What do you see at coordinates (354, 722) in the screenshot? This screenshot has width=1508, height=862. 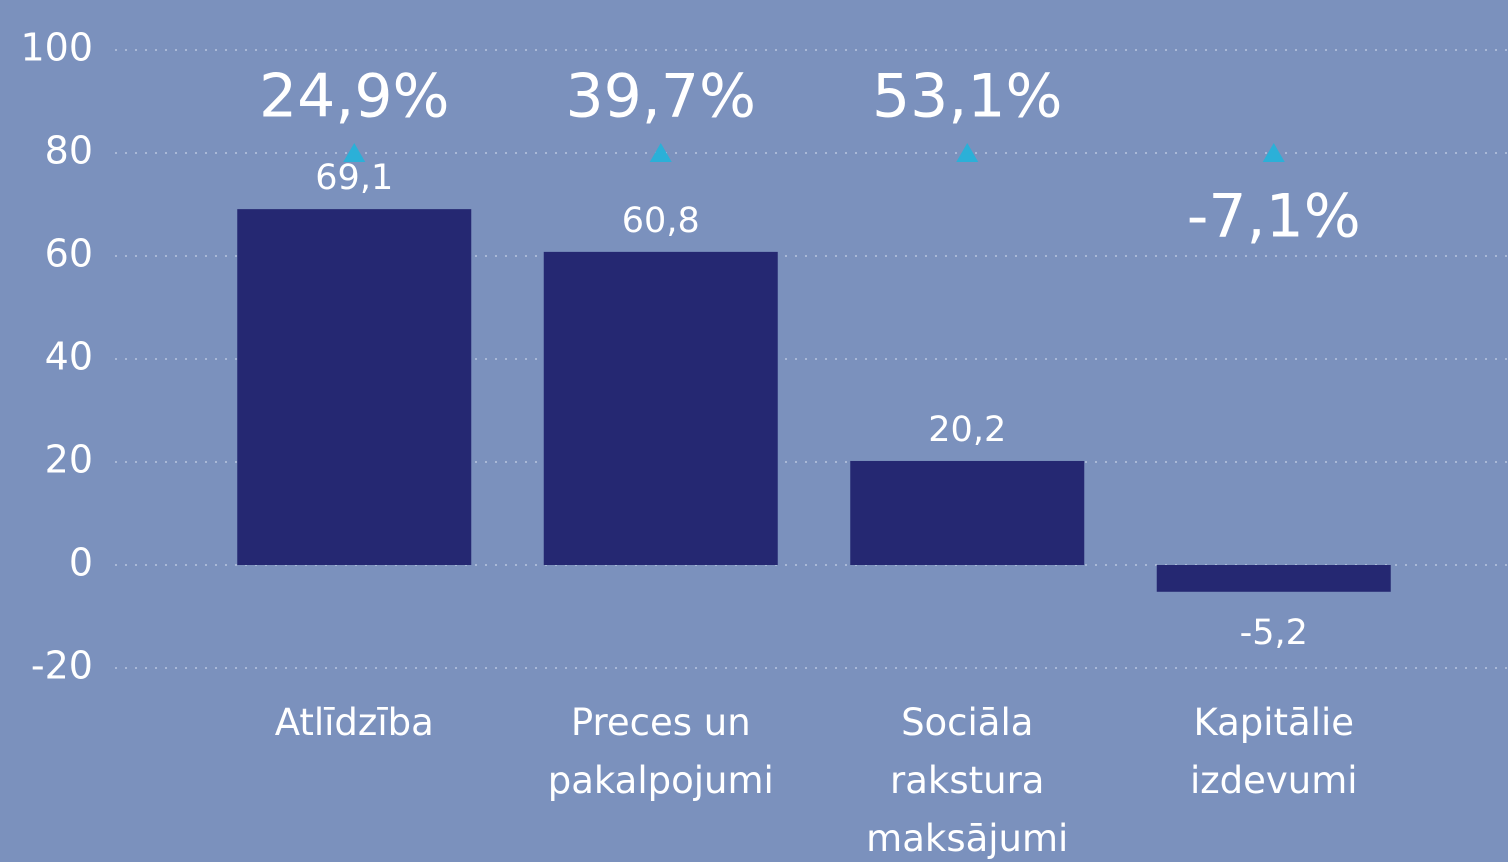 I see `x-tick-label: Atlīdzība` at bounding box center [354, 722].